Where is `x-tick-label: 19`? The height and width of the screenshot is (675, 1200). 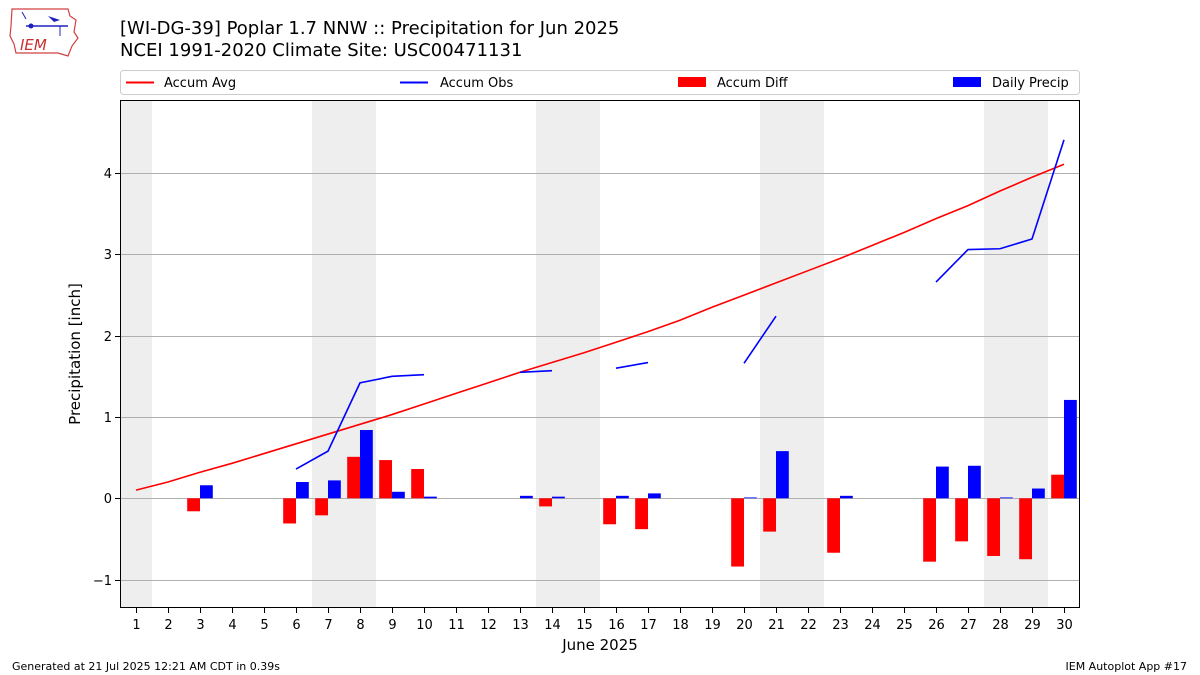
x-tick-label: 19 is located at coordinates (712, 625).